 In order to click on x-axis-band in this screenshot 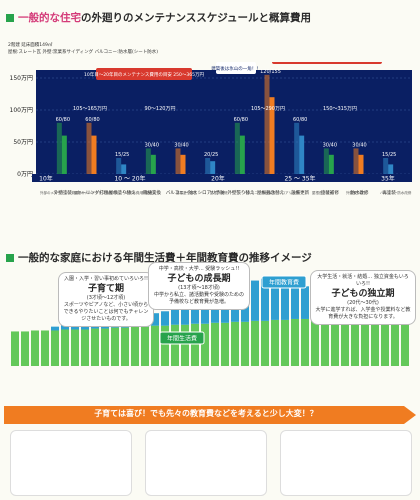, I will do `click(222, 178)`.